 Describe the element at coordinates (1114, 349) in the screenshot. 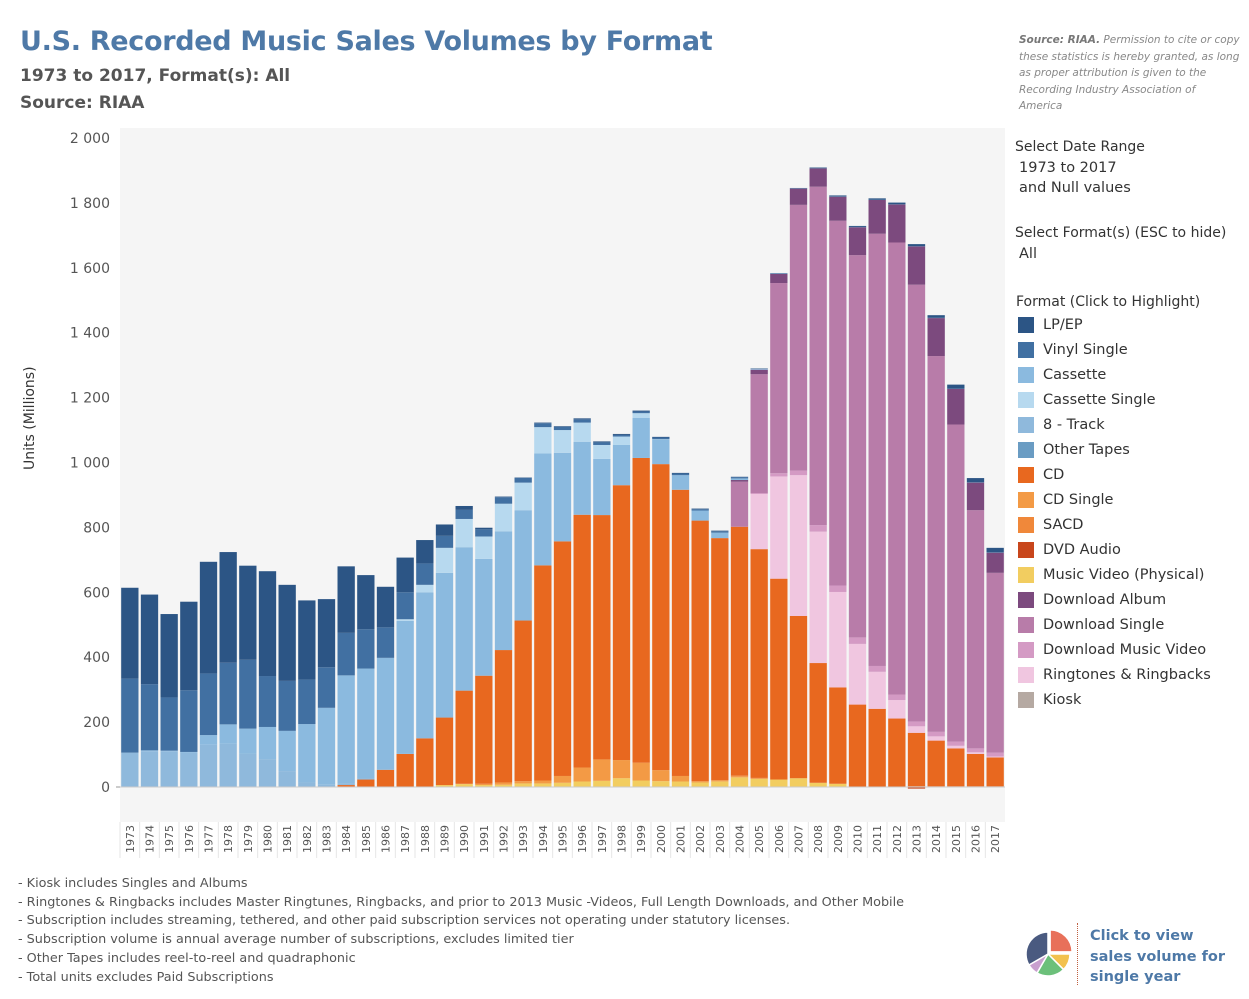

I see `legend-item: Vinyl Single` at that location.